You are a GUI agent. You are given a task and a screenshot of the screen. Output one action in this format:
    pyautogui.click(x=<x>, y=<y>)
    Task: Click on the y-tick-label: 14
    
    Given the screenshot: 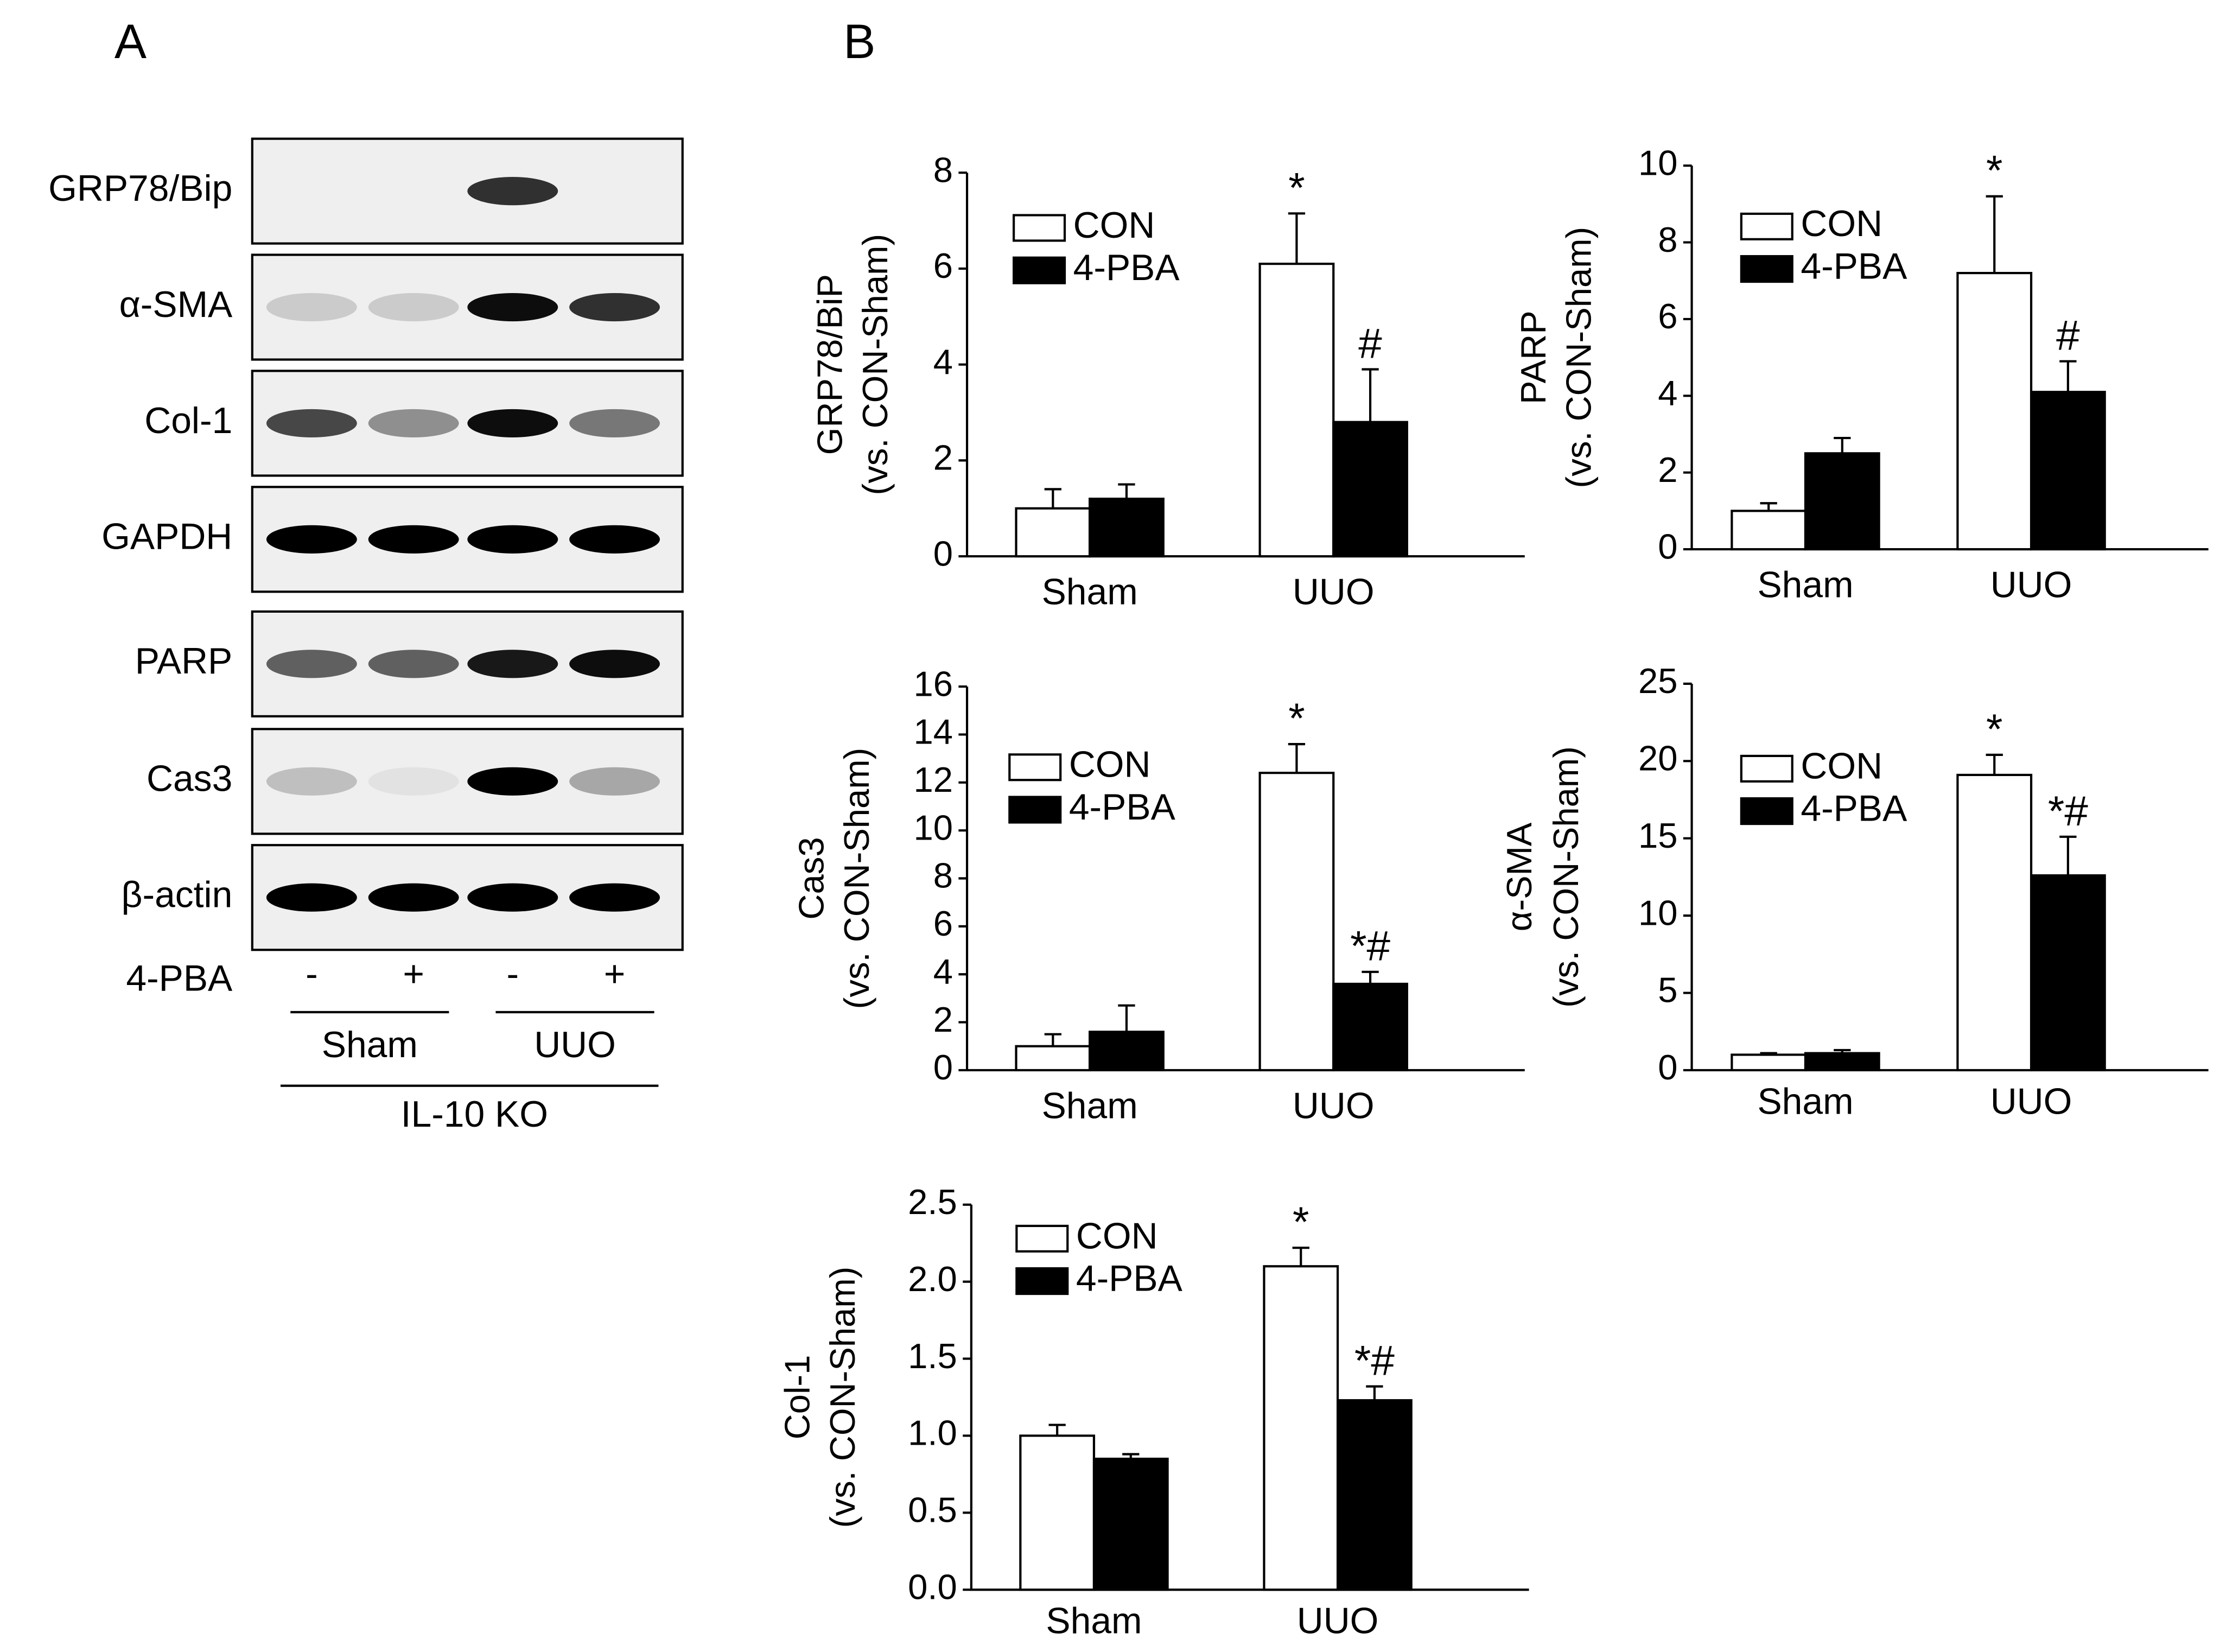 What is the action you would take?
    pyautogui.click(x=933, y=732)
    